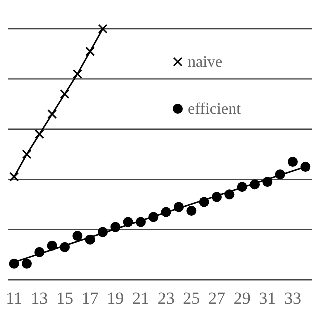 The height and width of the screenshot is (320, 320). I want to click on x-tick-label: 29, so click(242, 298).